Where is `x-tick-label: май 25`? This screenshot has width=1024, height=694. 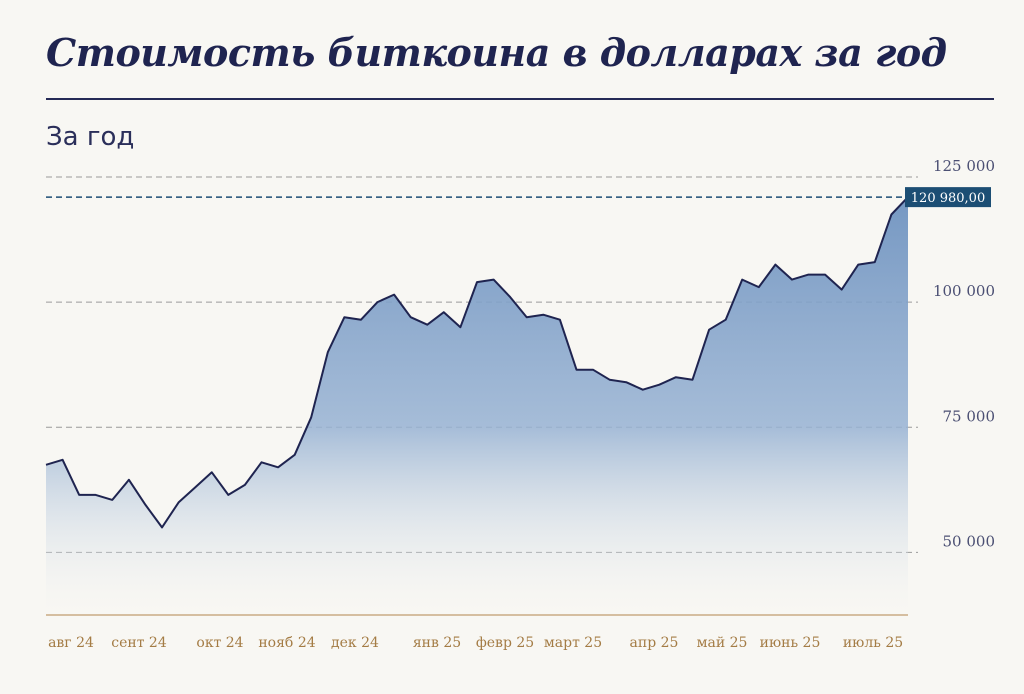 x-tick-label: май 25 is located at coordinates (722, 643).